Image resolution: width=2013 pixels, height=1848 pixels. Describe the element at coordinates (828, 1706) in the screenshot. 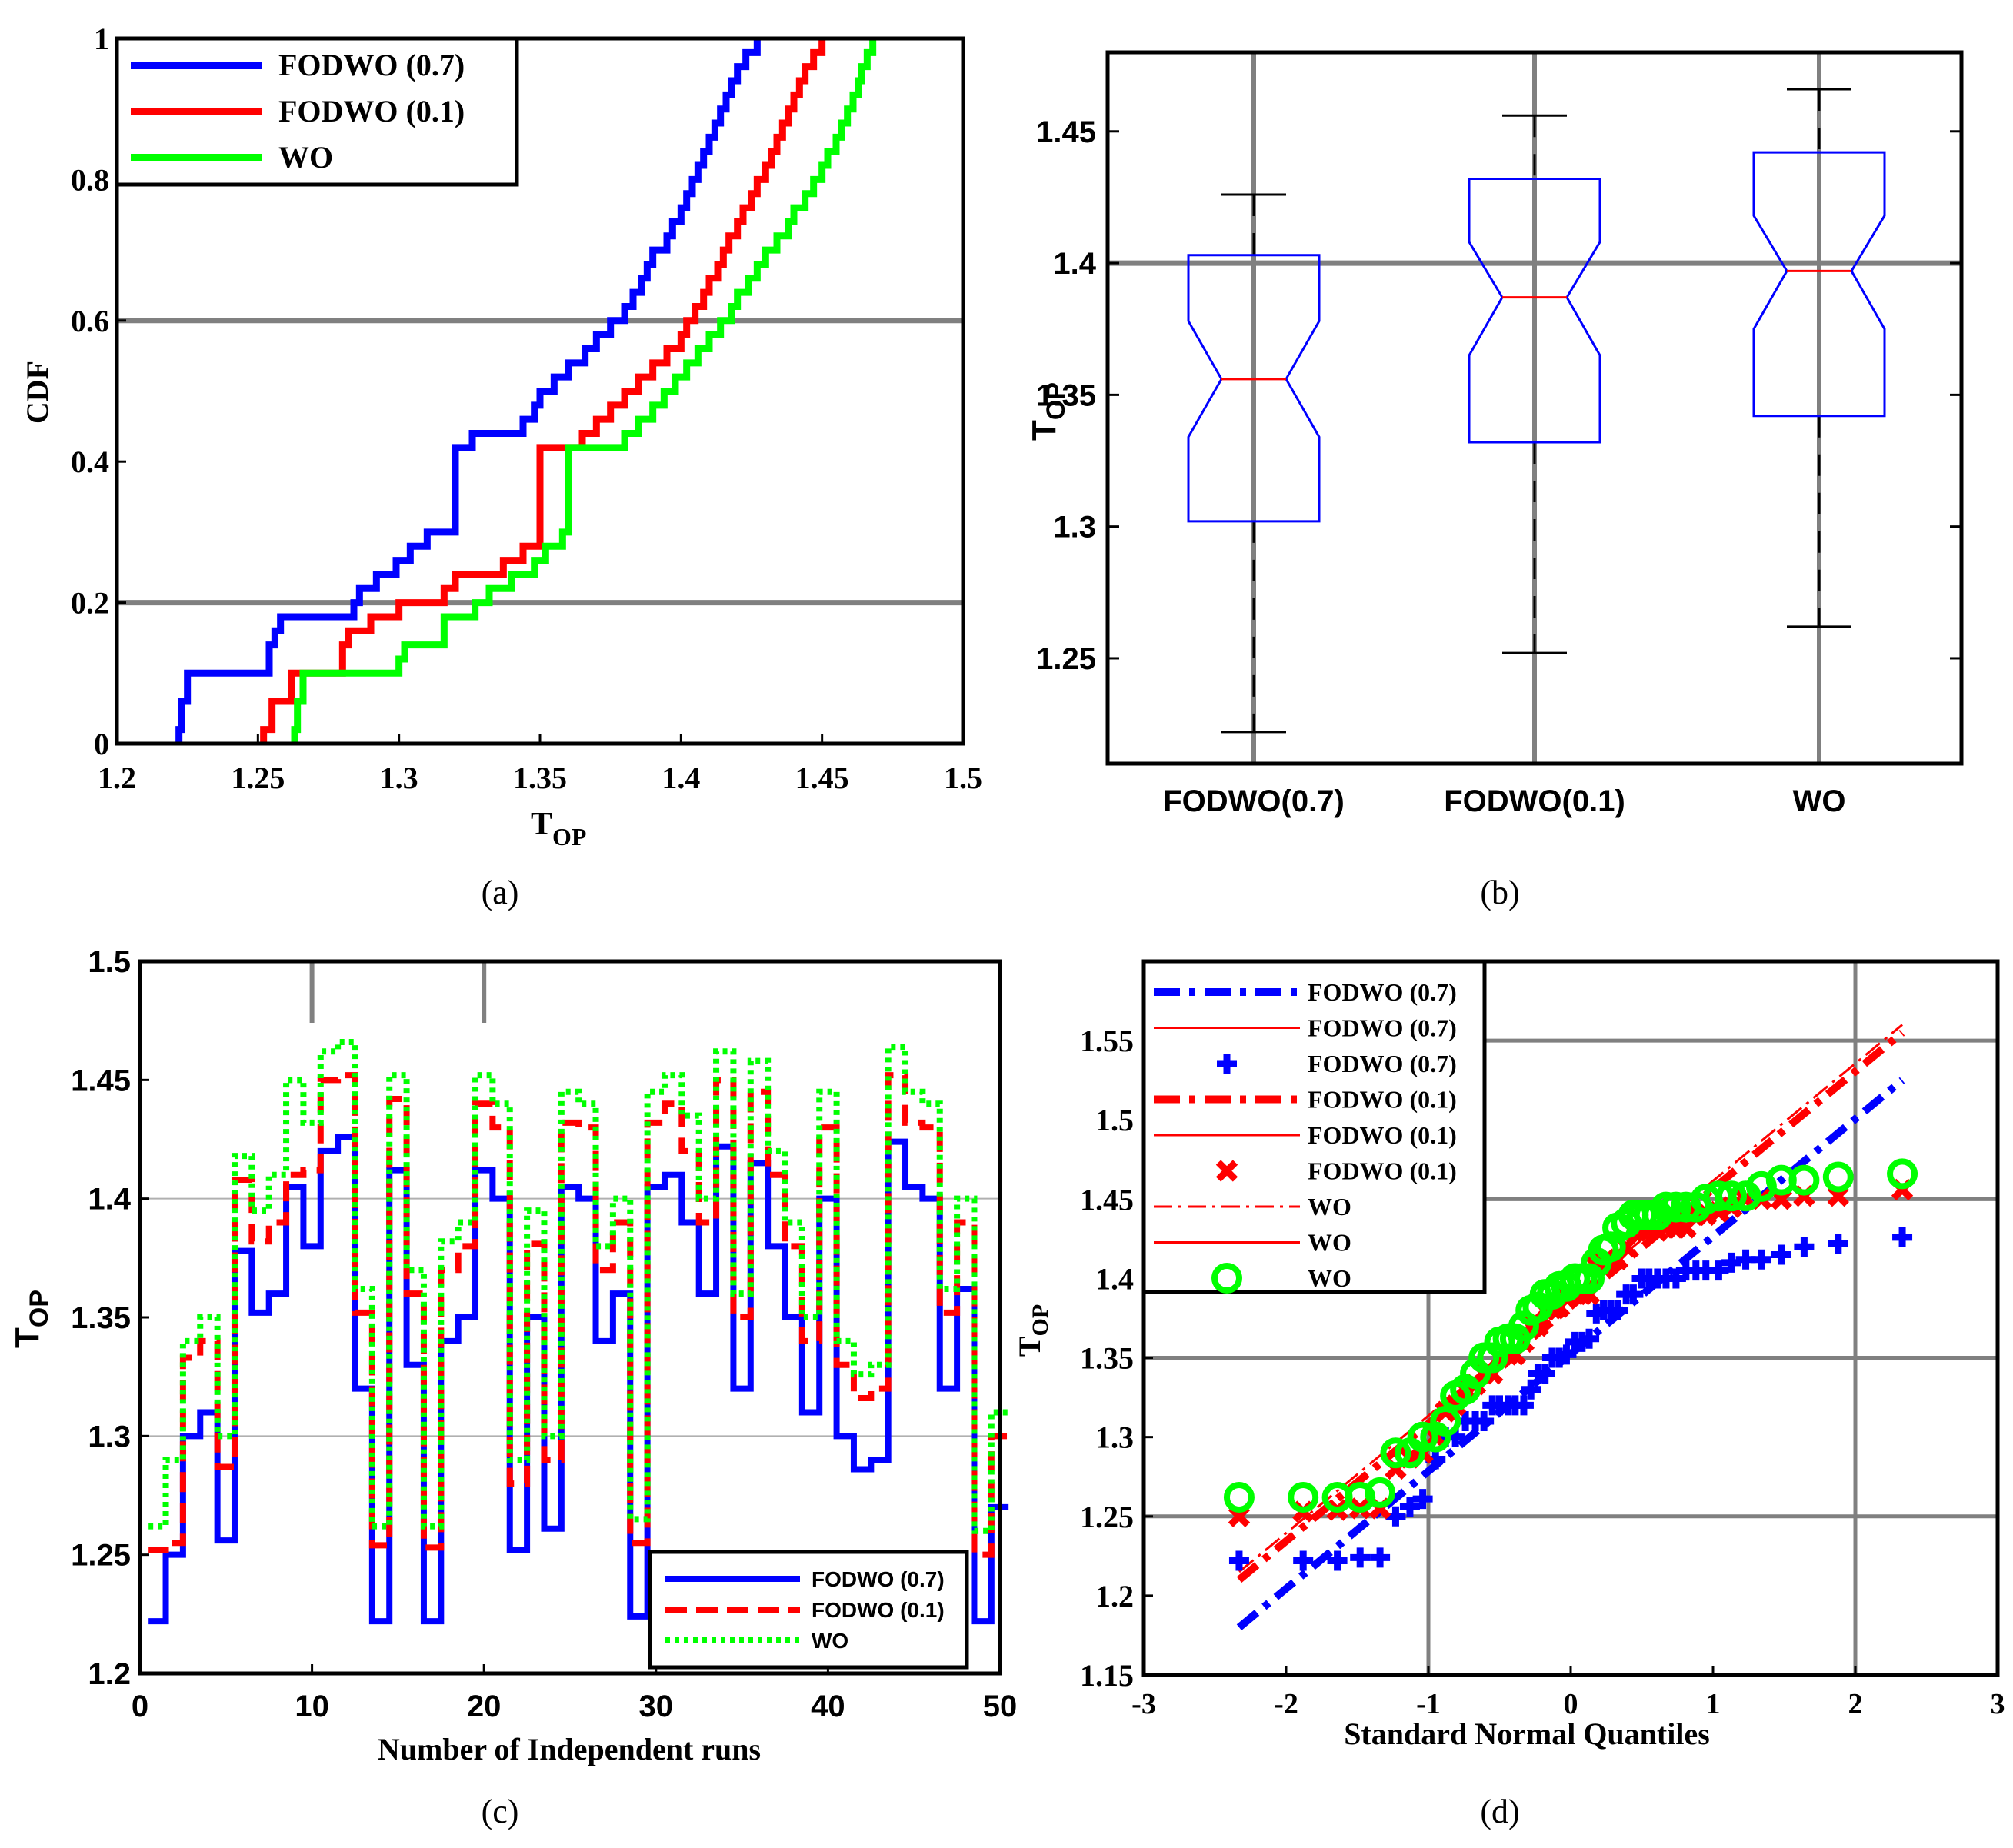

I see `x-tick-label: 40` at that location.